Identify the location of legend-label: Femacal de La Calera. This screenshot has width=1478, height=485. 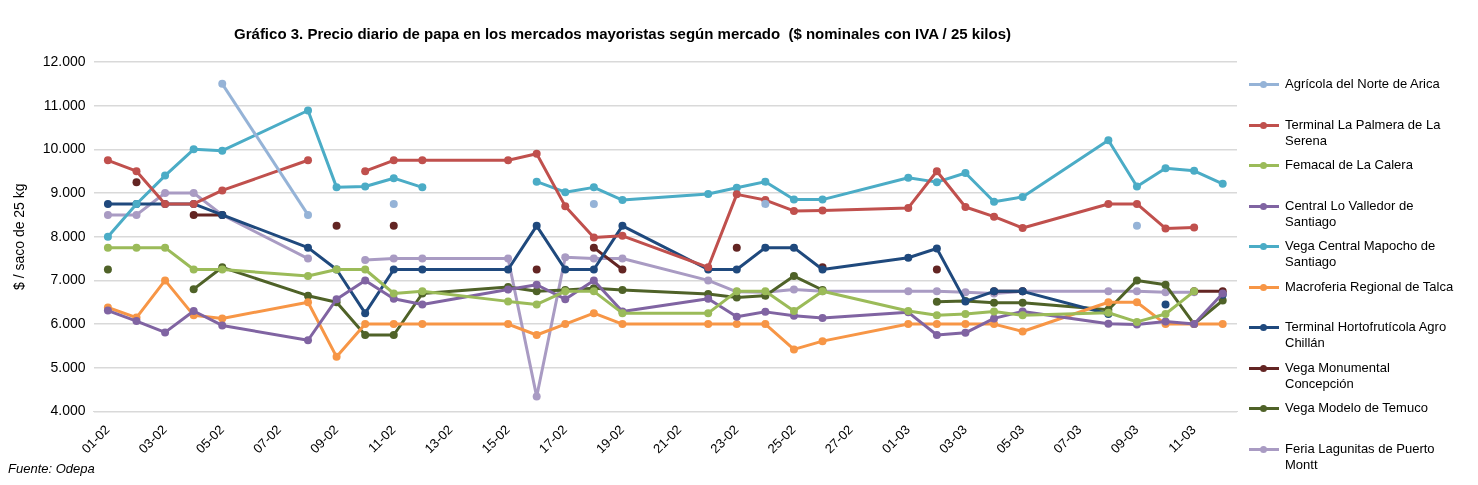
(1349, 165).